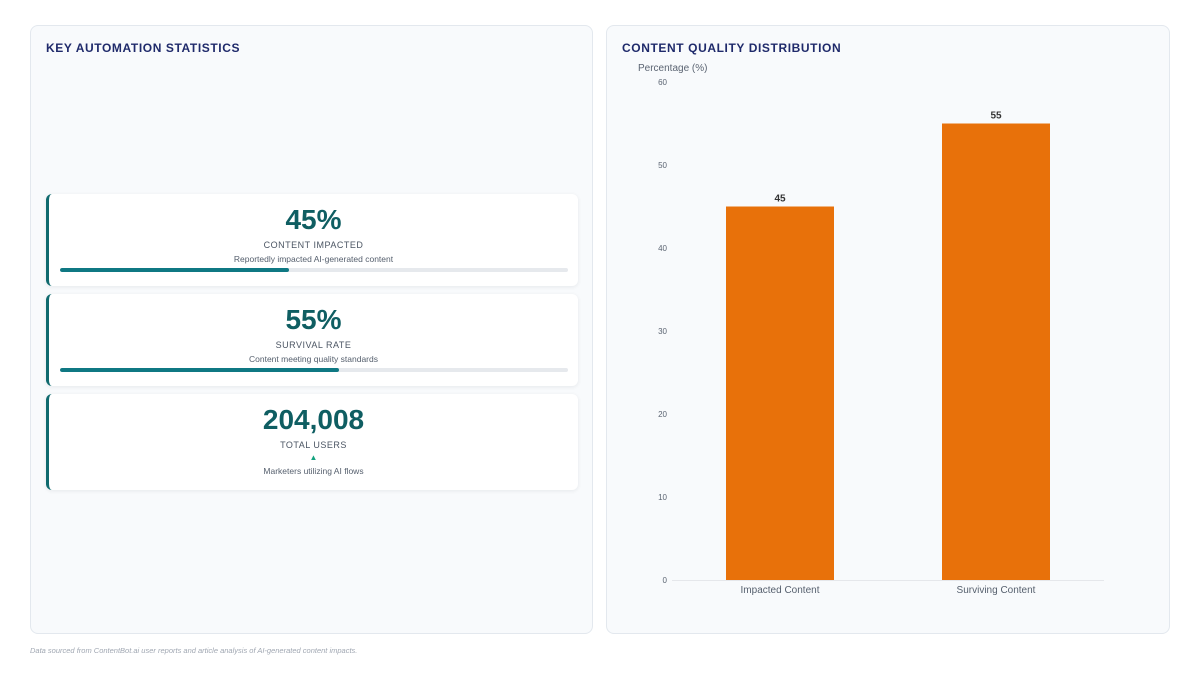  Describe the element at coordinates (313, 419) in the screenshot. I see `stat-value: 204,008` at that location.